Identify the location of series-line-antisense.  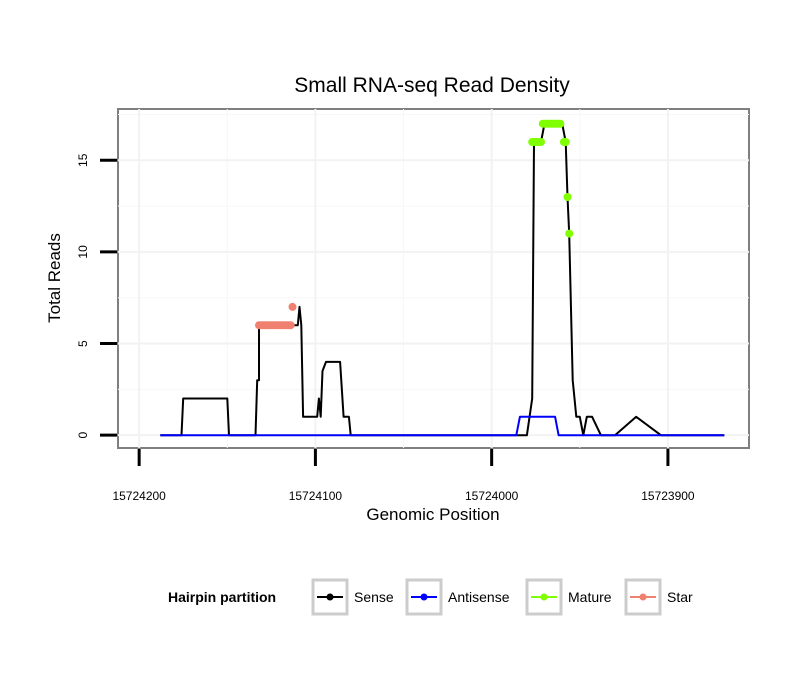
(442, 426).